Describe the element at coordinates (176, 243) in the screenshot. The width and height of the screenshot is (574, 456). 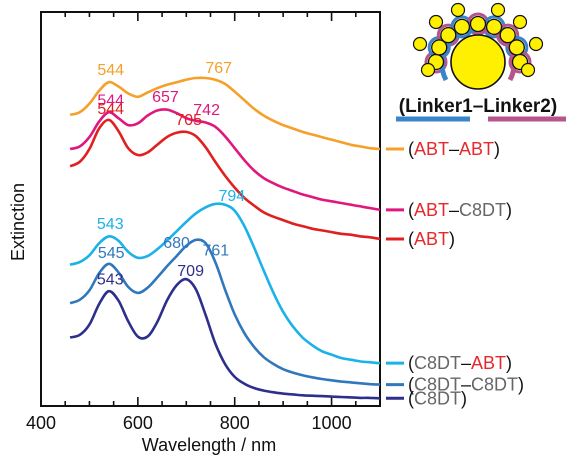
I see `peak-label: 680` at that location.